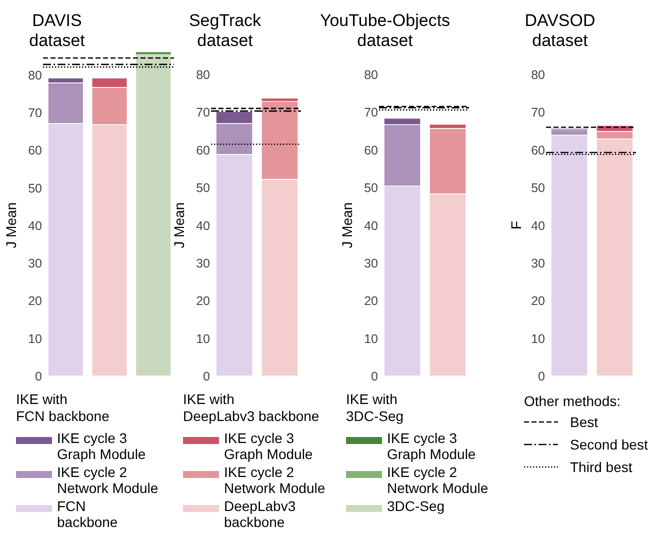 The height and width of the screenshot is (533, 653). Describe the element at coordinates (572, 401) in the screenshot. I see `text: Other methods:` at that location.